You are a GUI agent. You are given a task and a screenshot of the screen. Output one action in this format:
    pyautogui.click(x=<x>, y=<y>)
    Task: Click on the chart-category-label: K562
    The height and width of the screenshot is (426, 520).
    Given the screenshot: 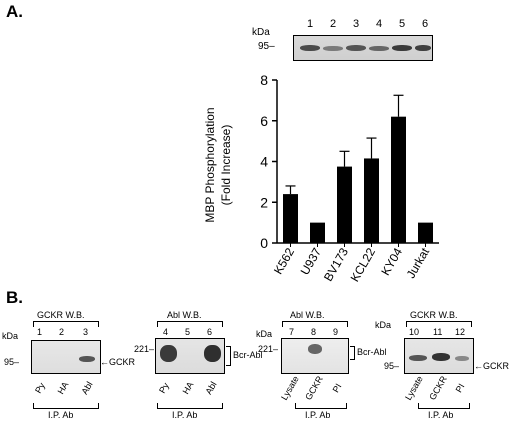 What is the action you would take?
    pyautogui.click(x=284, y=261)
    